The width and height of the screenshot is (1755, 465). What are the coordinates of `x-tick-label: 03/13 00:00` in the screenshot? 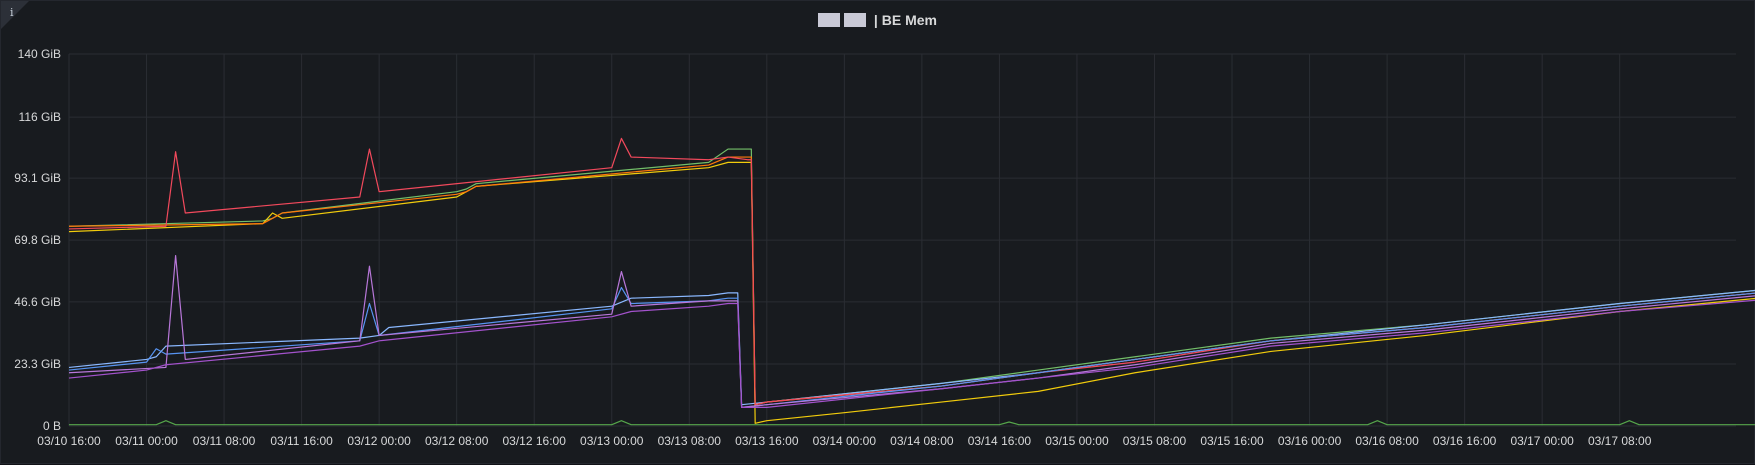 It's located at (612, 441).